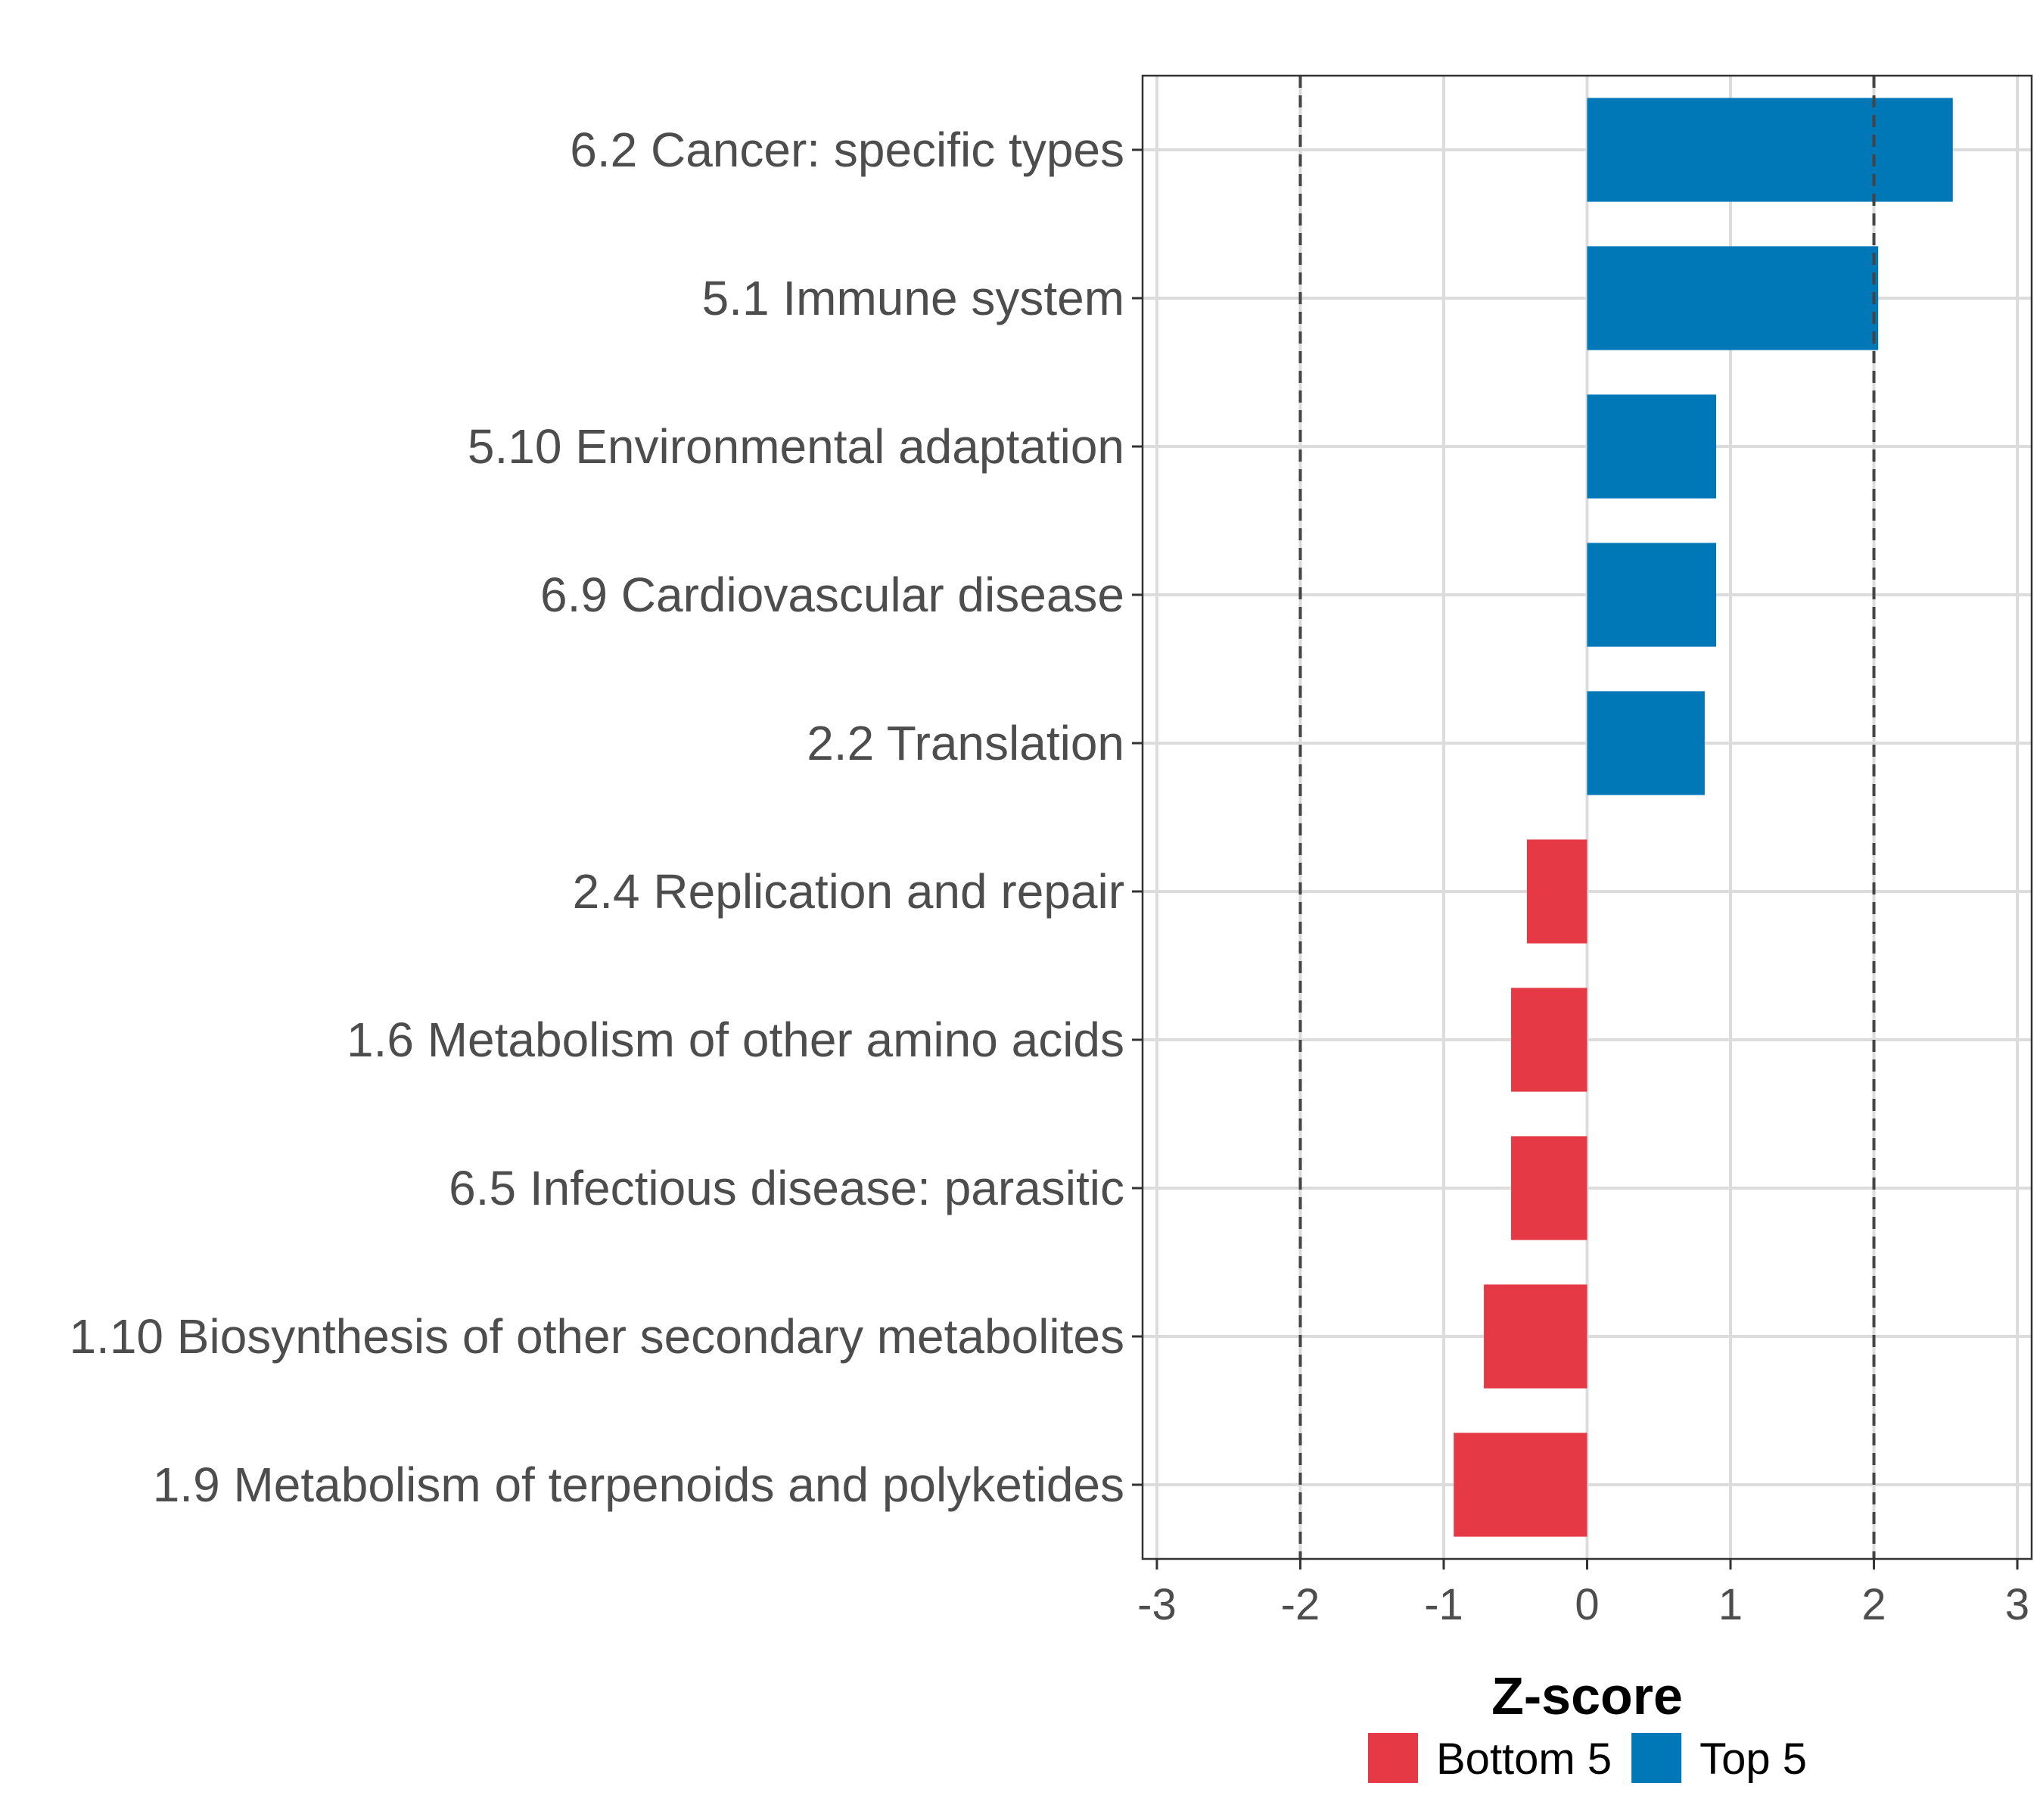 This screenshot has height=1820, width=2043. Describe the element at coordinates (1300, 1604) in the screenshot. I see `x-tick-label: -2` at that location.